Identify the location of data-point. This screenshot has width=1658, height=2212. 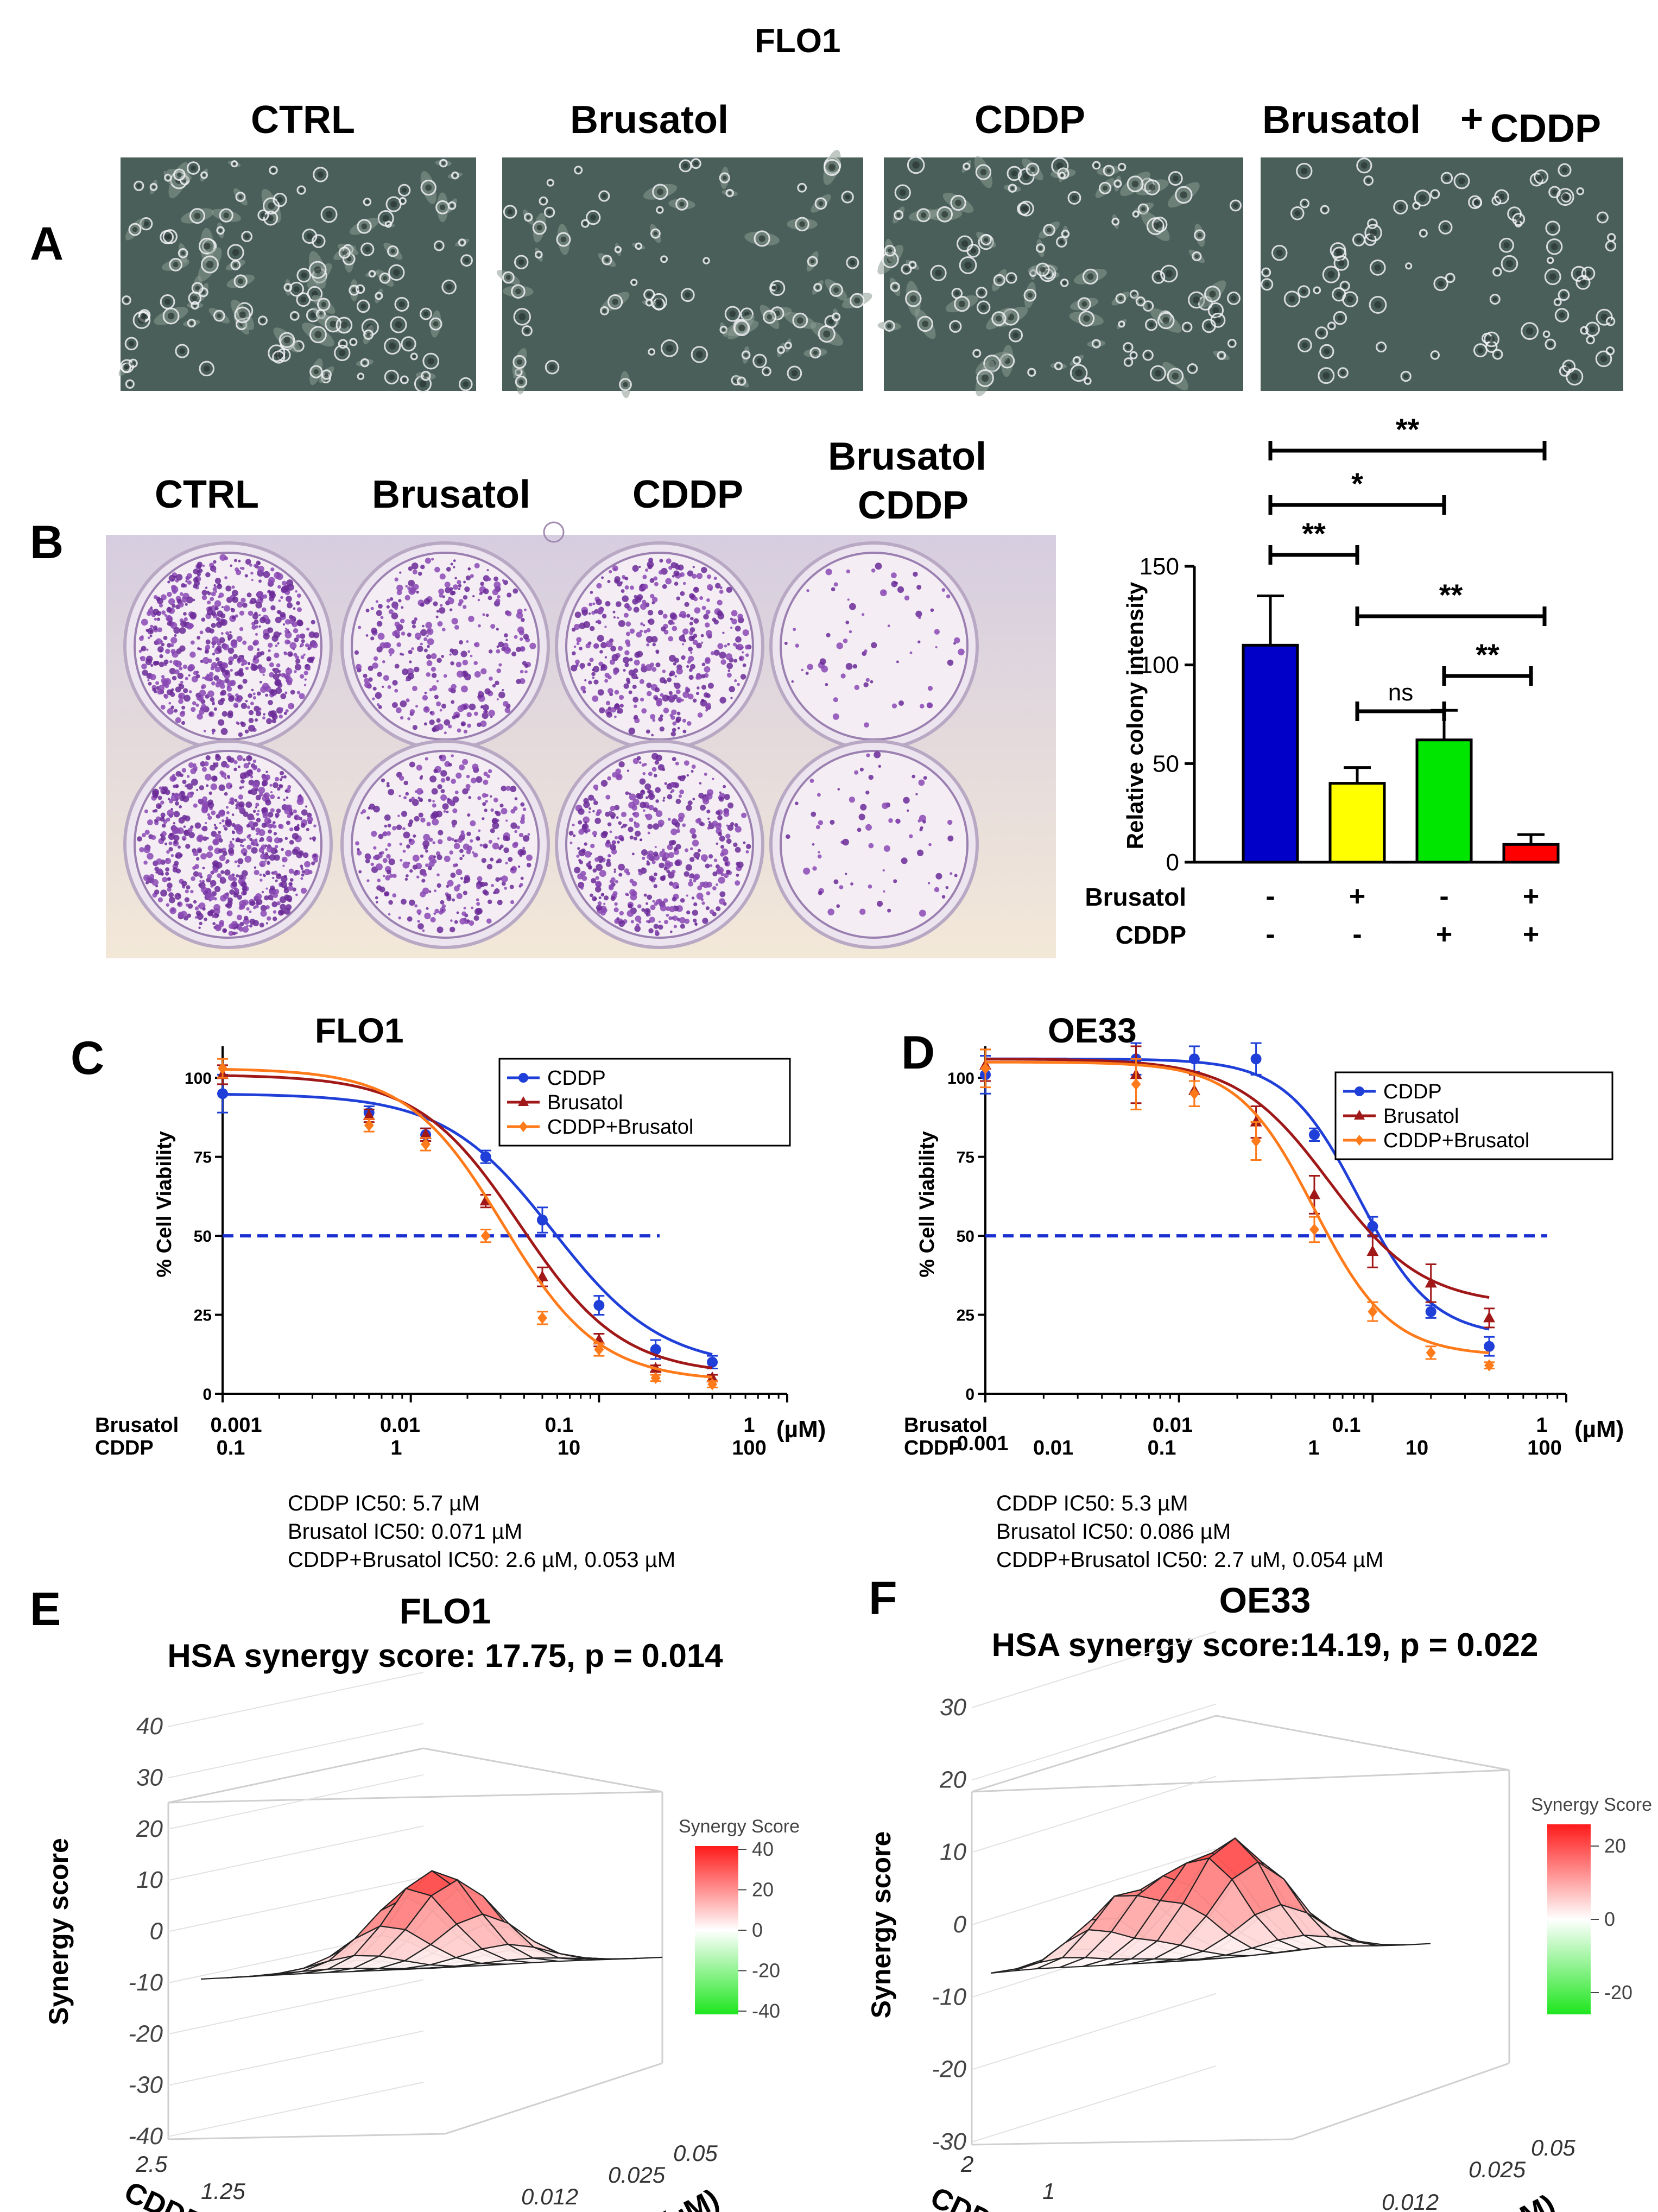
(1194, 1059).